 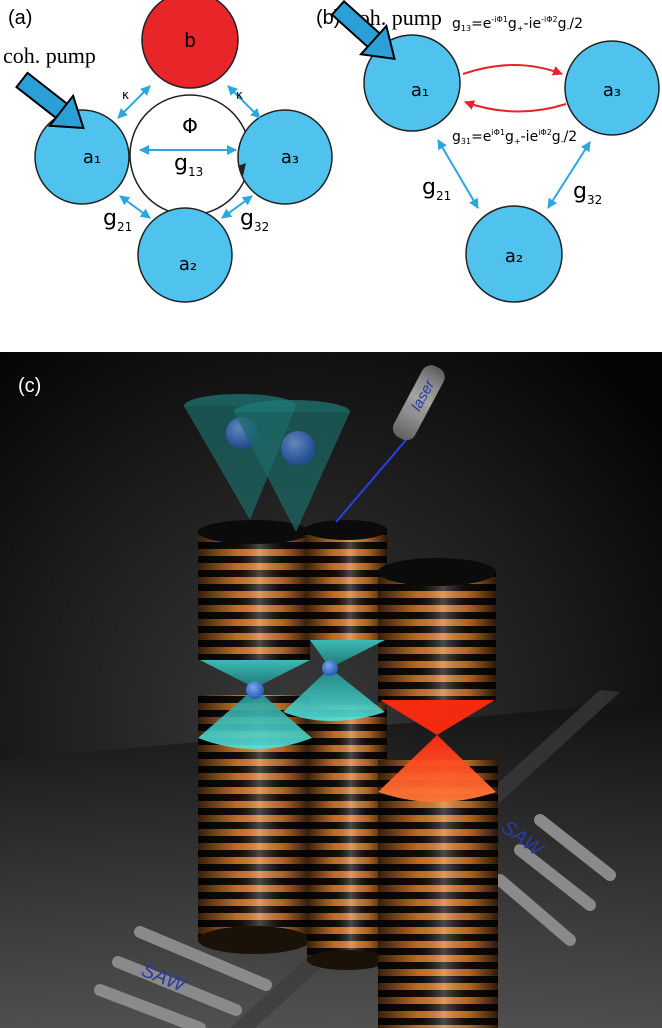 What do you see at coordinates (290, 157) in the screenshot?
I see `mode-a3-label: a₃` at bounding box center [290, 157].